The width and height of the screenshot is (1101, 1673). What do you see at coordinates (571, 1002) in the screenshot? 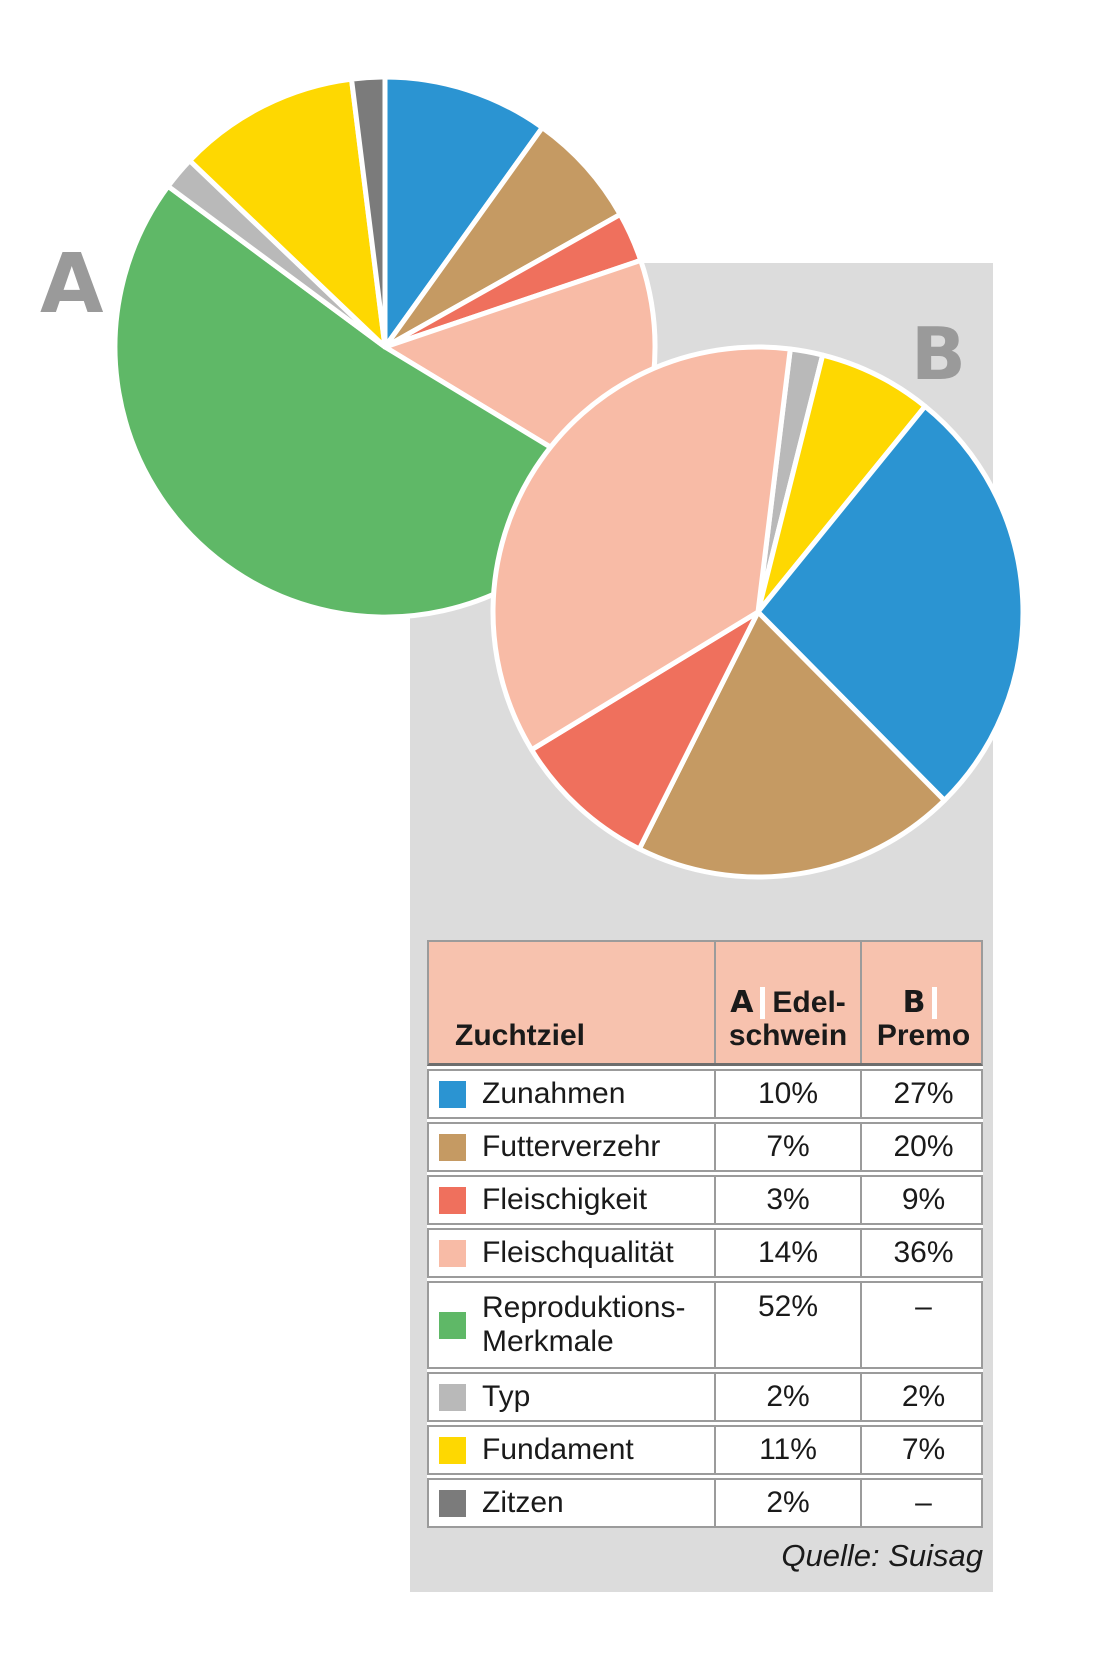
I see `header-cell-zuchtziel: Zuchtziel` at bounding box center [571, 1002].